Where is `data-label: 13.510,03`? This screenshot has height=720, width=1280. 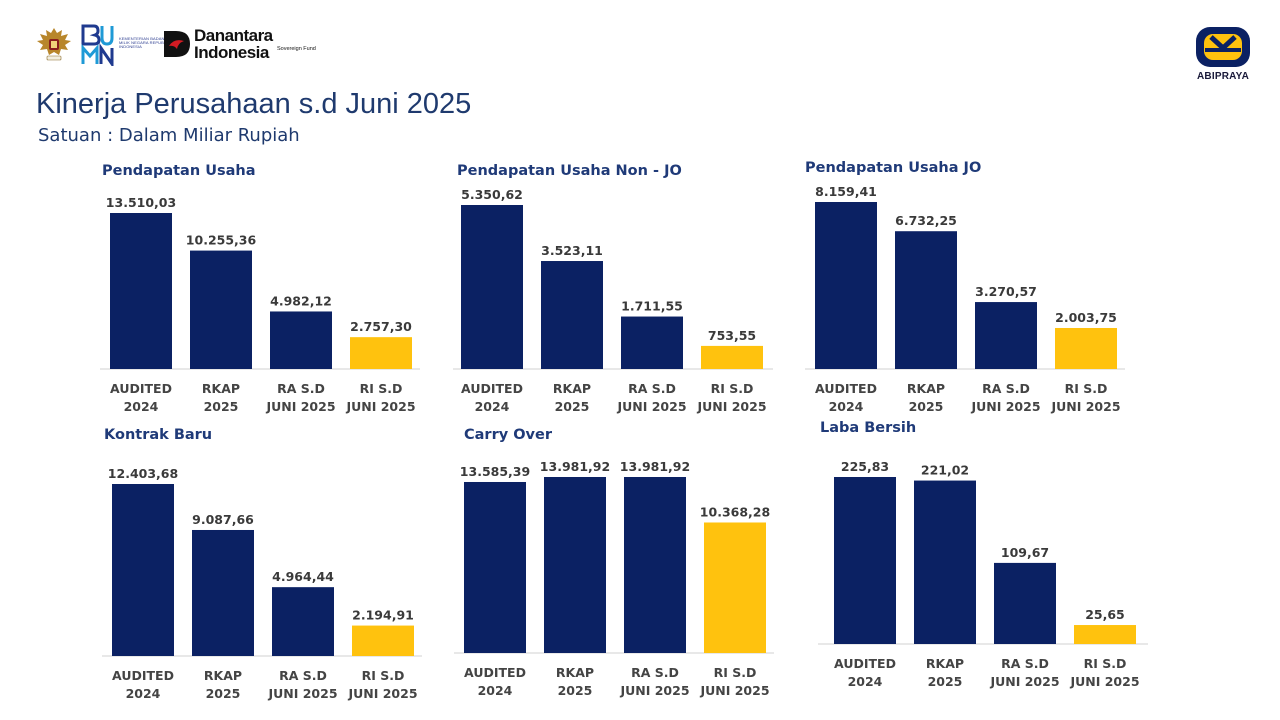
data-label: 13.510,03 is located at coordinates (141, 202).